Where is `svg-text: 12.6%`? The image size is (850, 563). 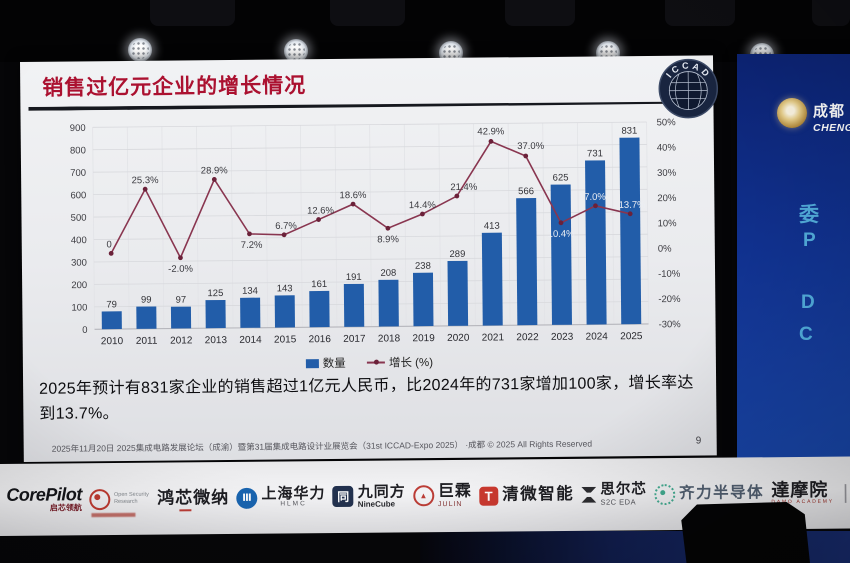
svg-text: 12.6% is located at coordinates (321, 210).